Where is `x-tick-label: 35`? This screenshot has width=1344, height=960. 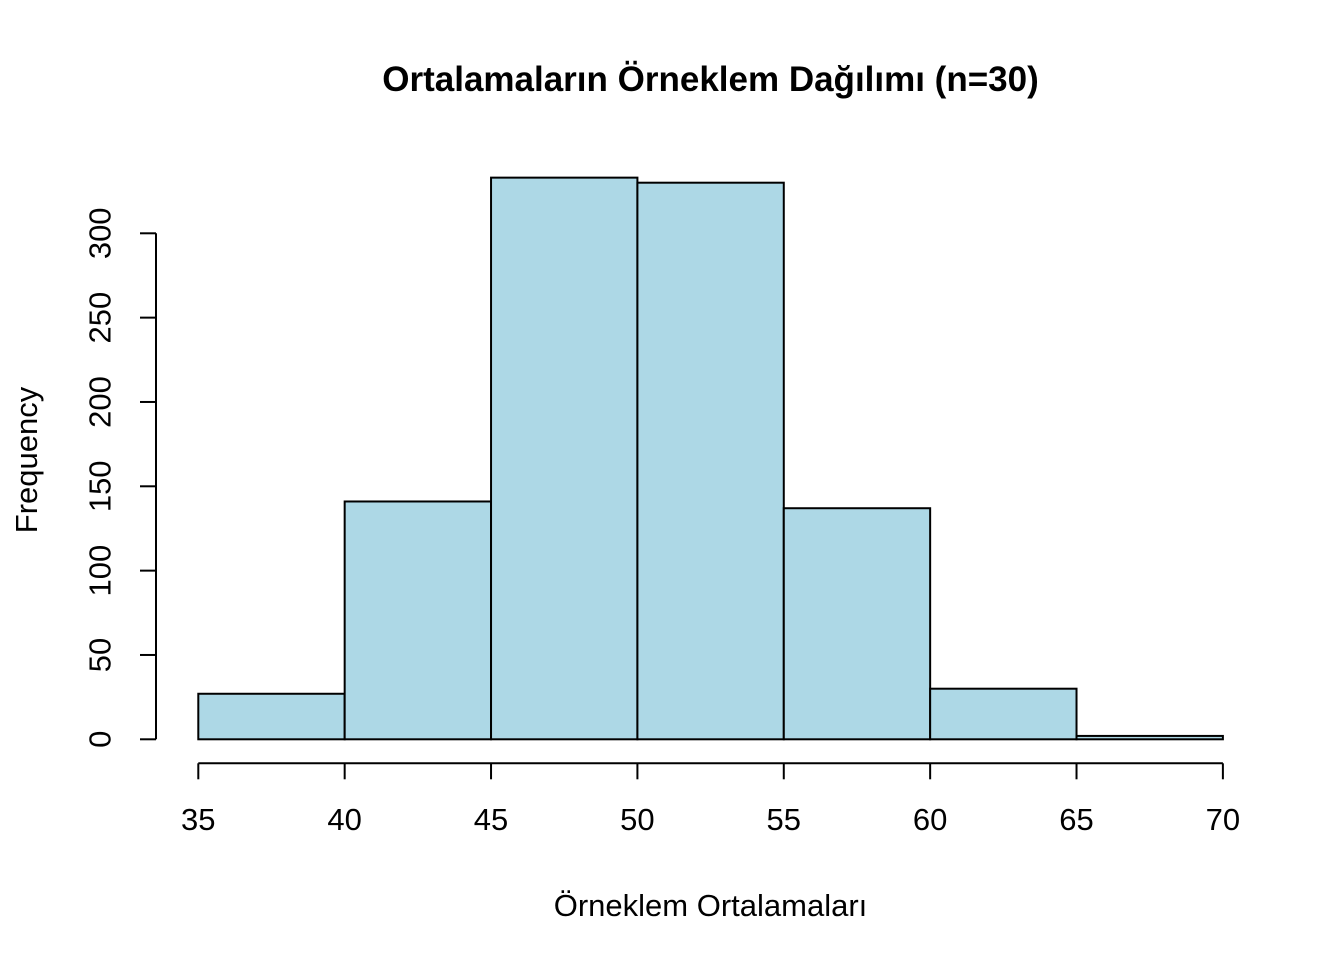
x-tick-label: 35 is located at coordinates (198, 819).